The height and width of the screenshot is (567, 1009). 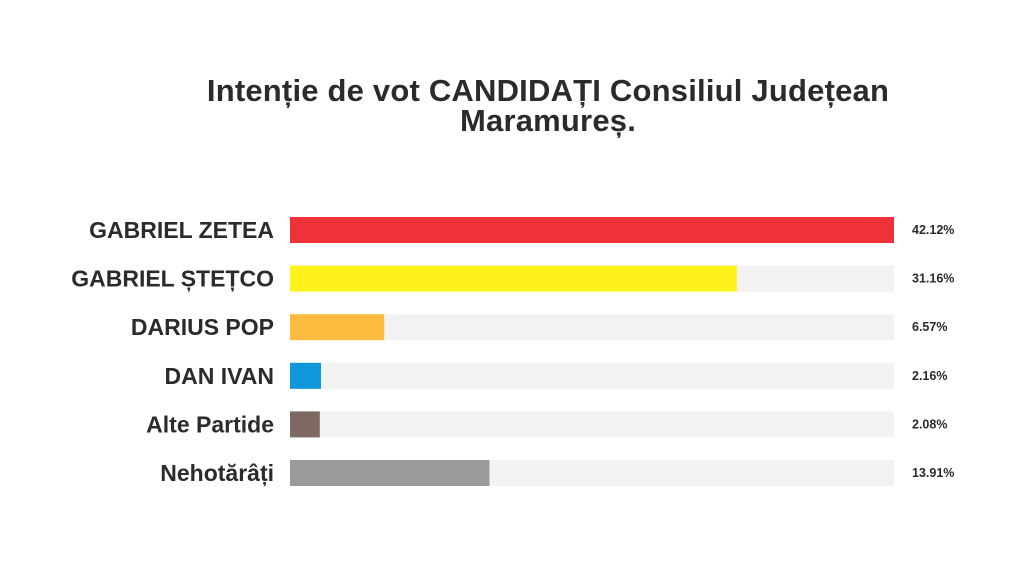 I want to click on bar-row: DARIUS POP 6.57%, so click(x=539, y=327).